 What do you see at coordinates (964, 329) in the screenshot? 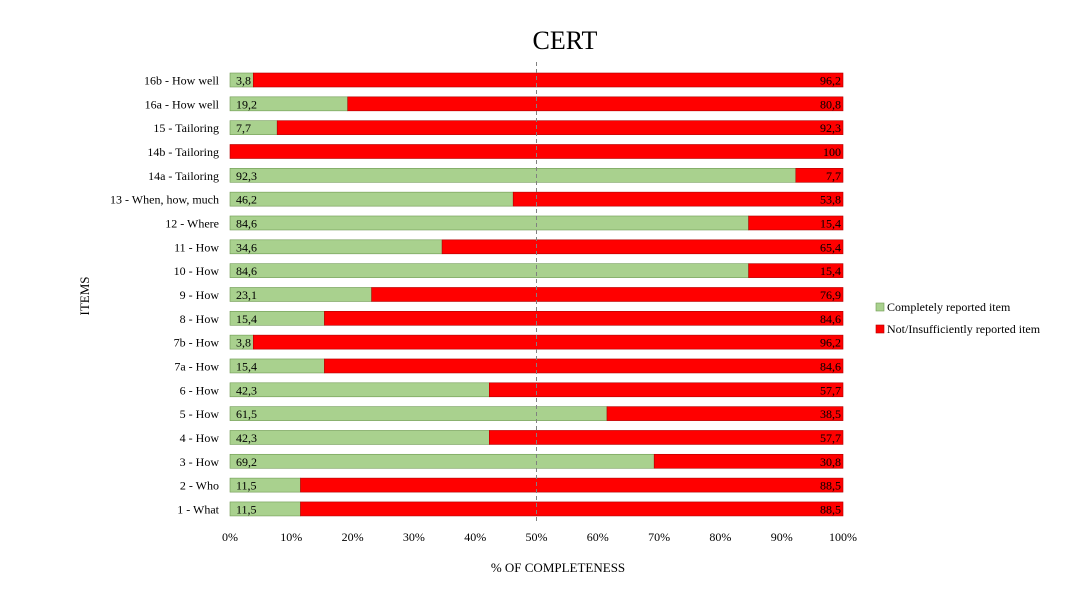
I see `legend-label: Not/Insufficiently reported item` at bounding box center [964, 329].